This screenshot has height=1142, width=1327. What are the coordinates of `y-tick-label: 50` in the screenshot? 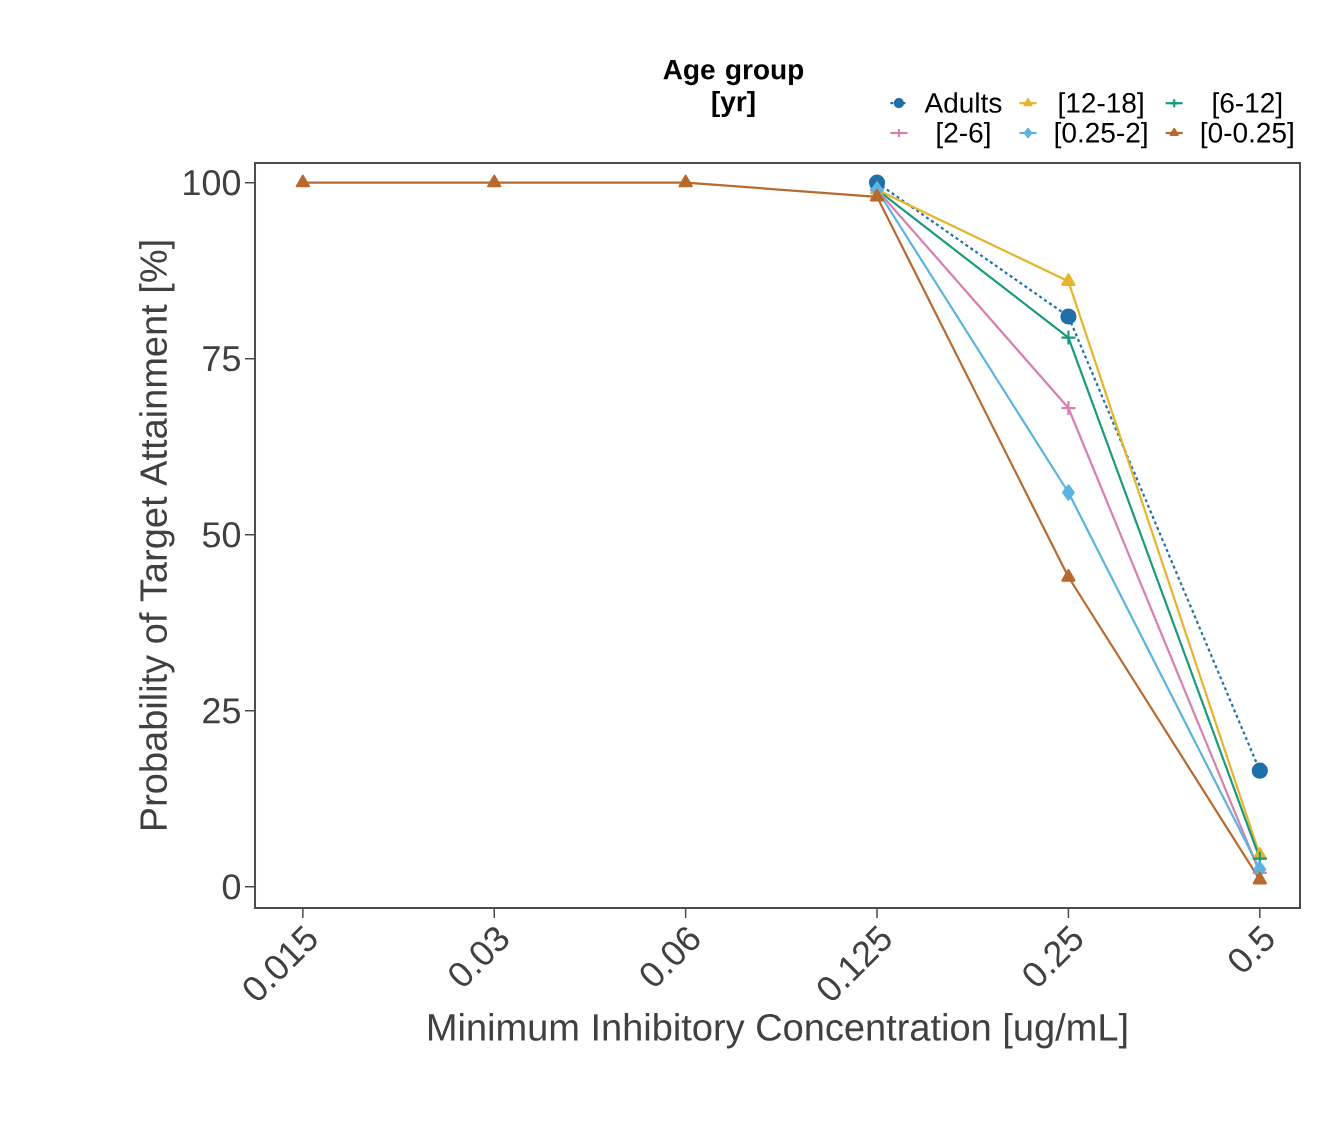 It's located at (221, 535).